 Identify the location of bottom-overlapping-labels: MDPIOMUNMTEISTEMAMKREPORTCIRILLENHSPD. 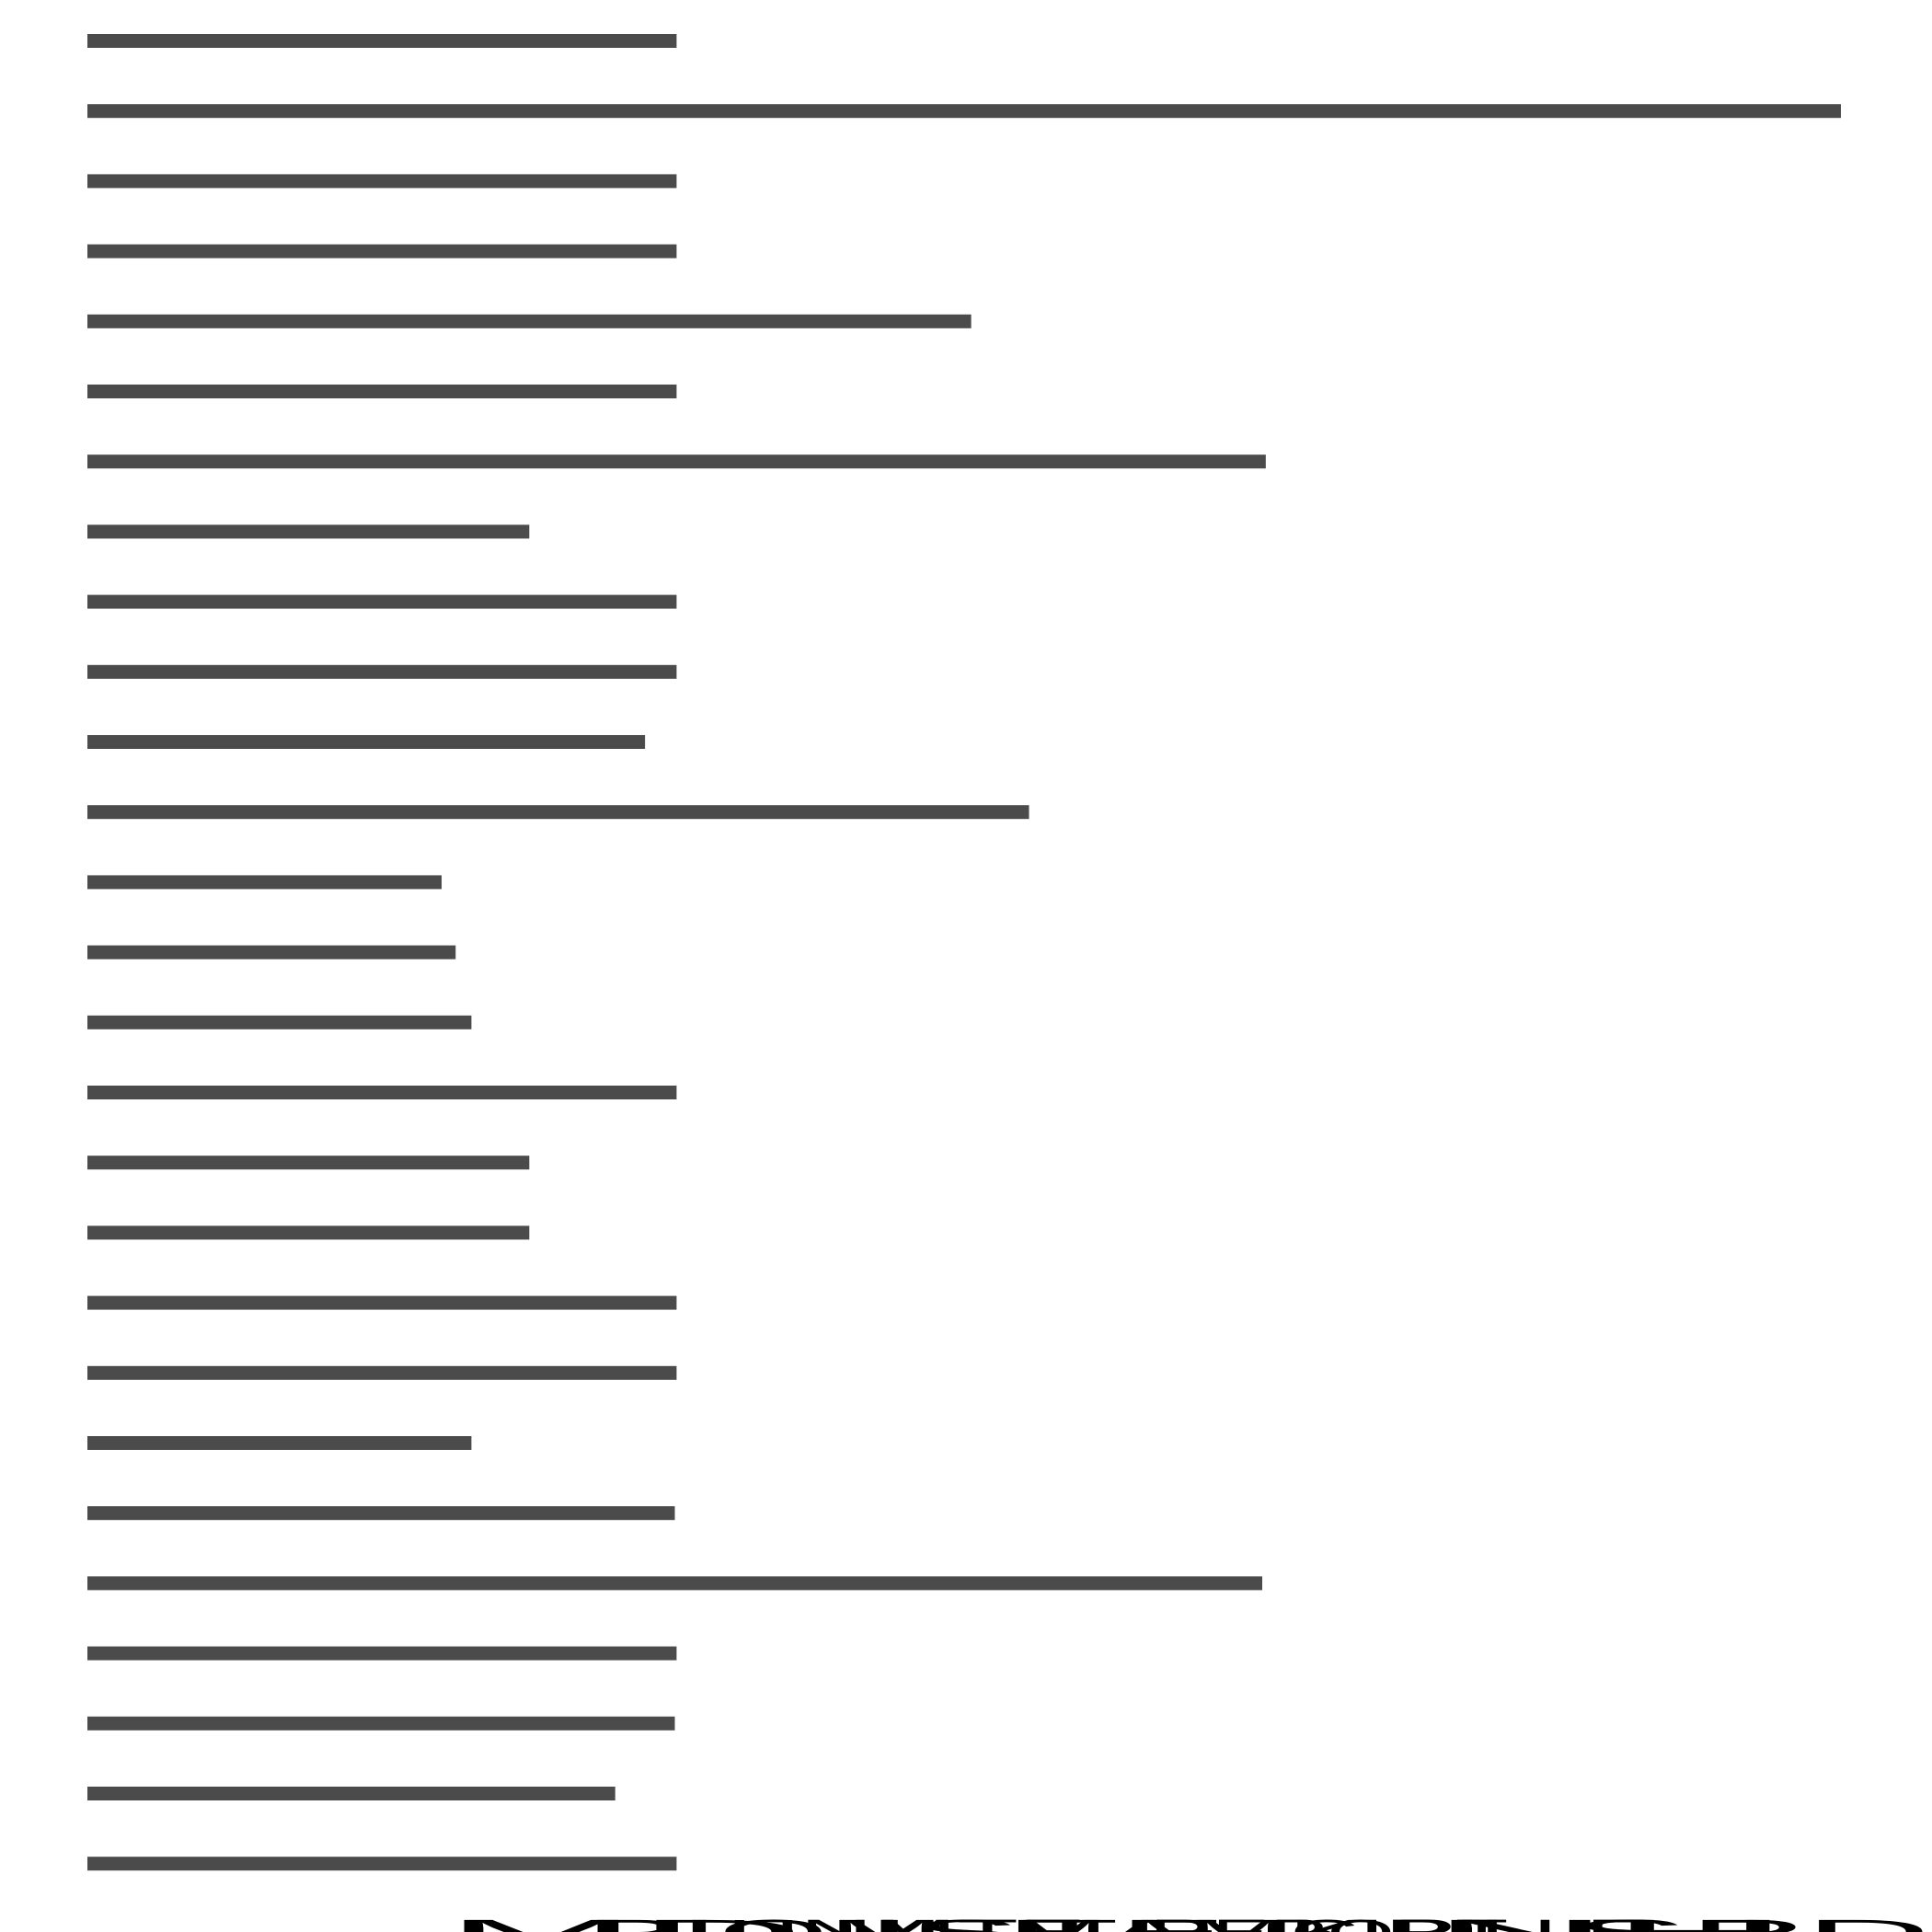
(1188, 1923).